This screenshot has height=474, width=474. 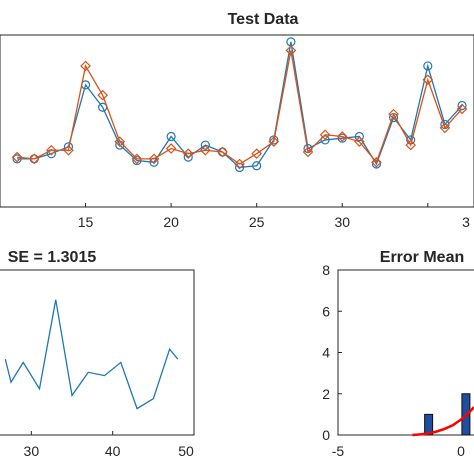 What do you see at coordinates (86, 222) in the screenshot?
I see `x-tick-label: 15` at bounding box center [86, 222].